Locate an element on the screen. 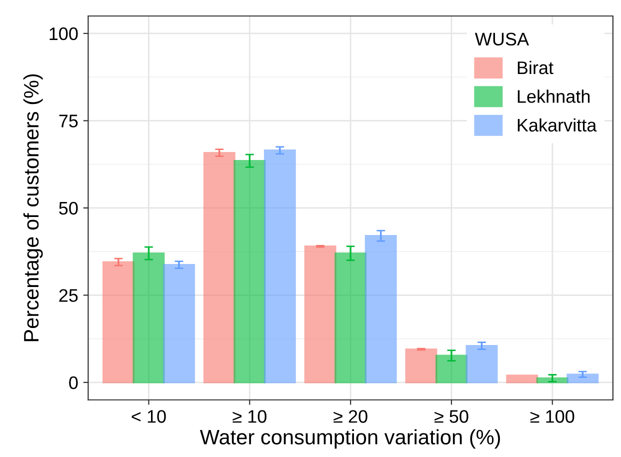  x-tick-label: ≥ 50 is located at coordinates (451, 416).